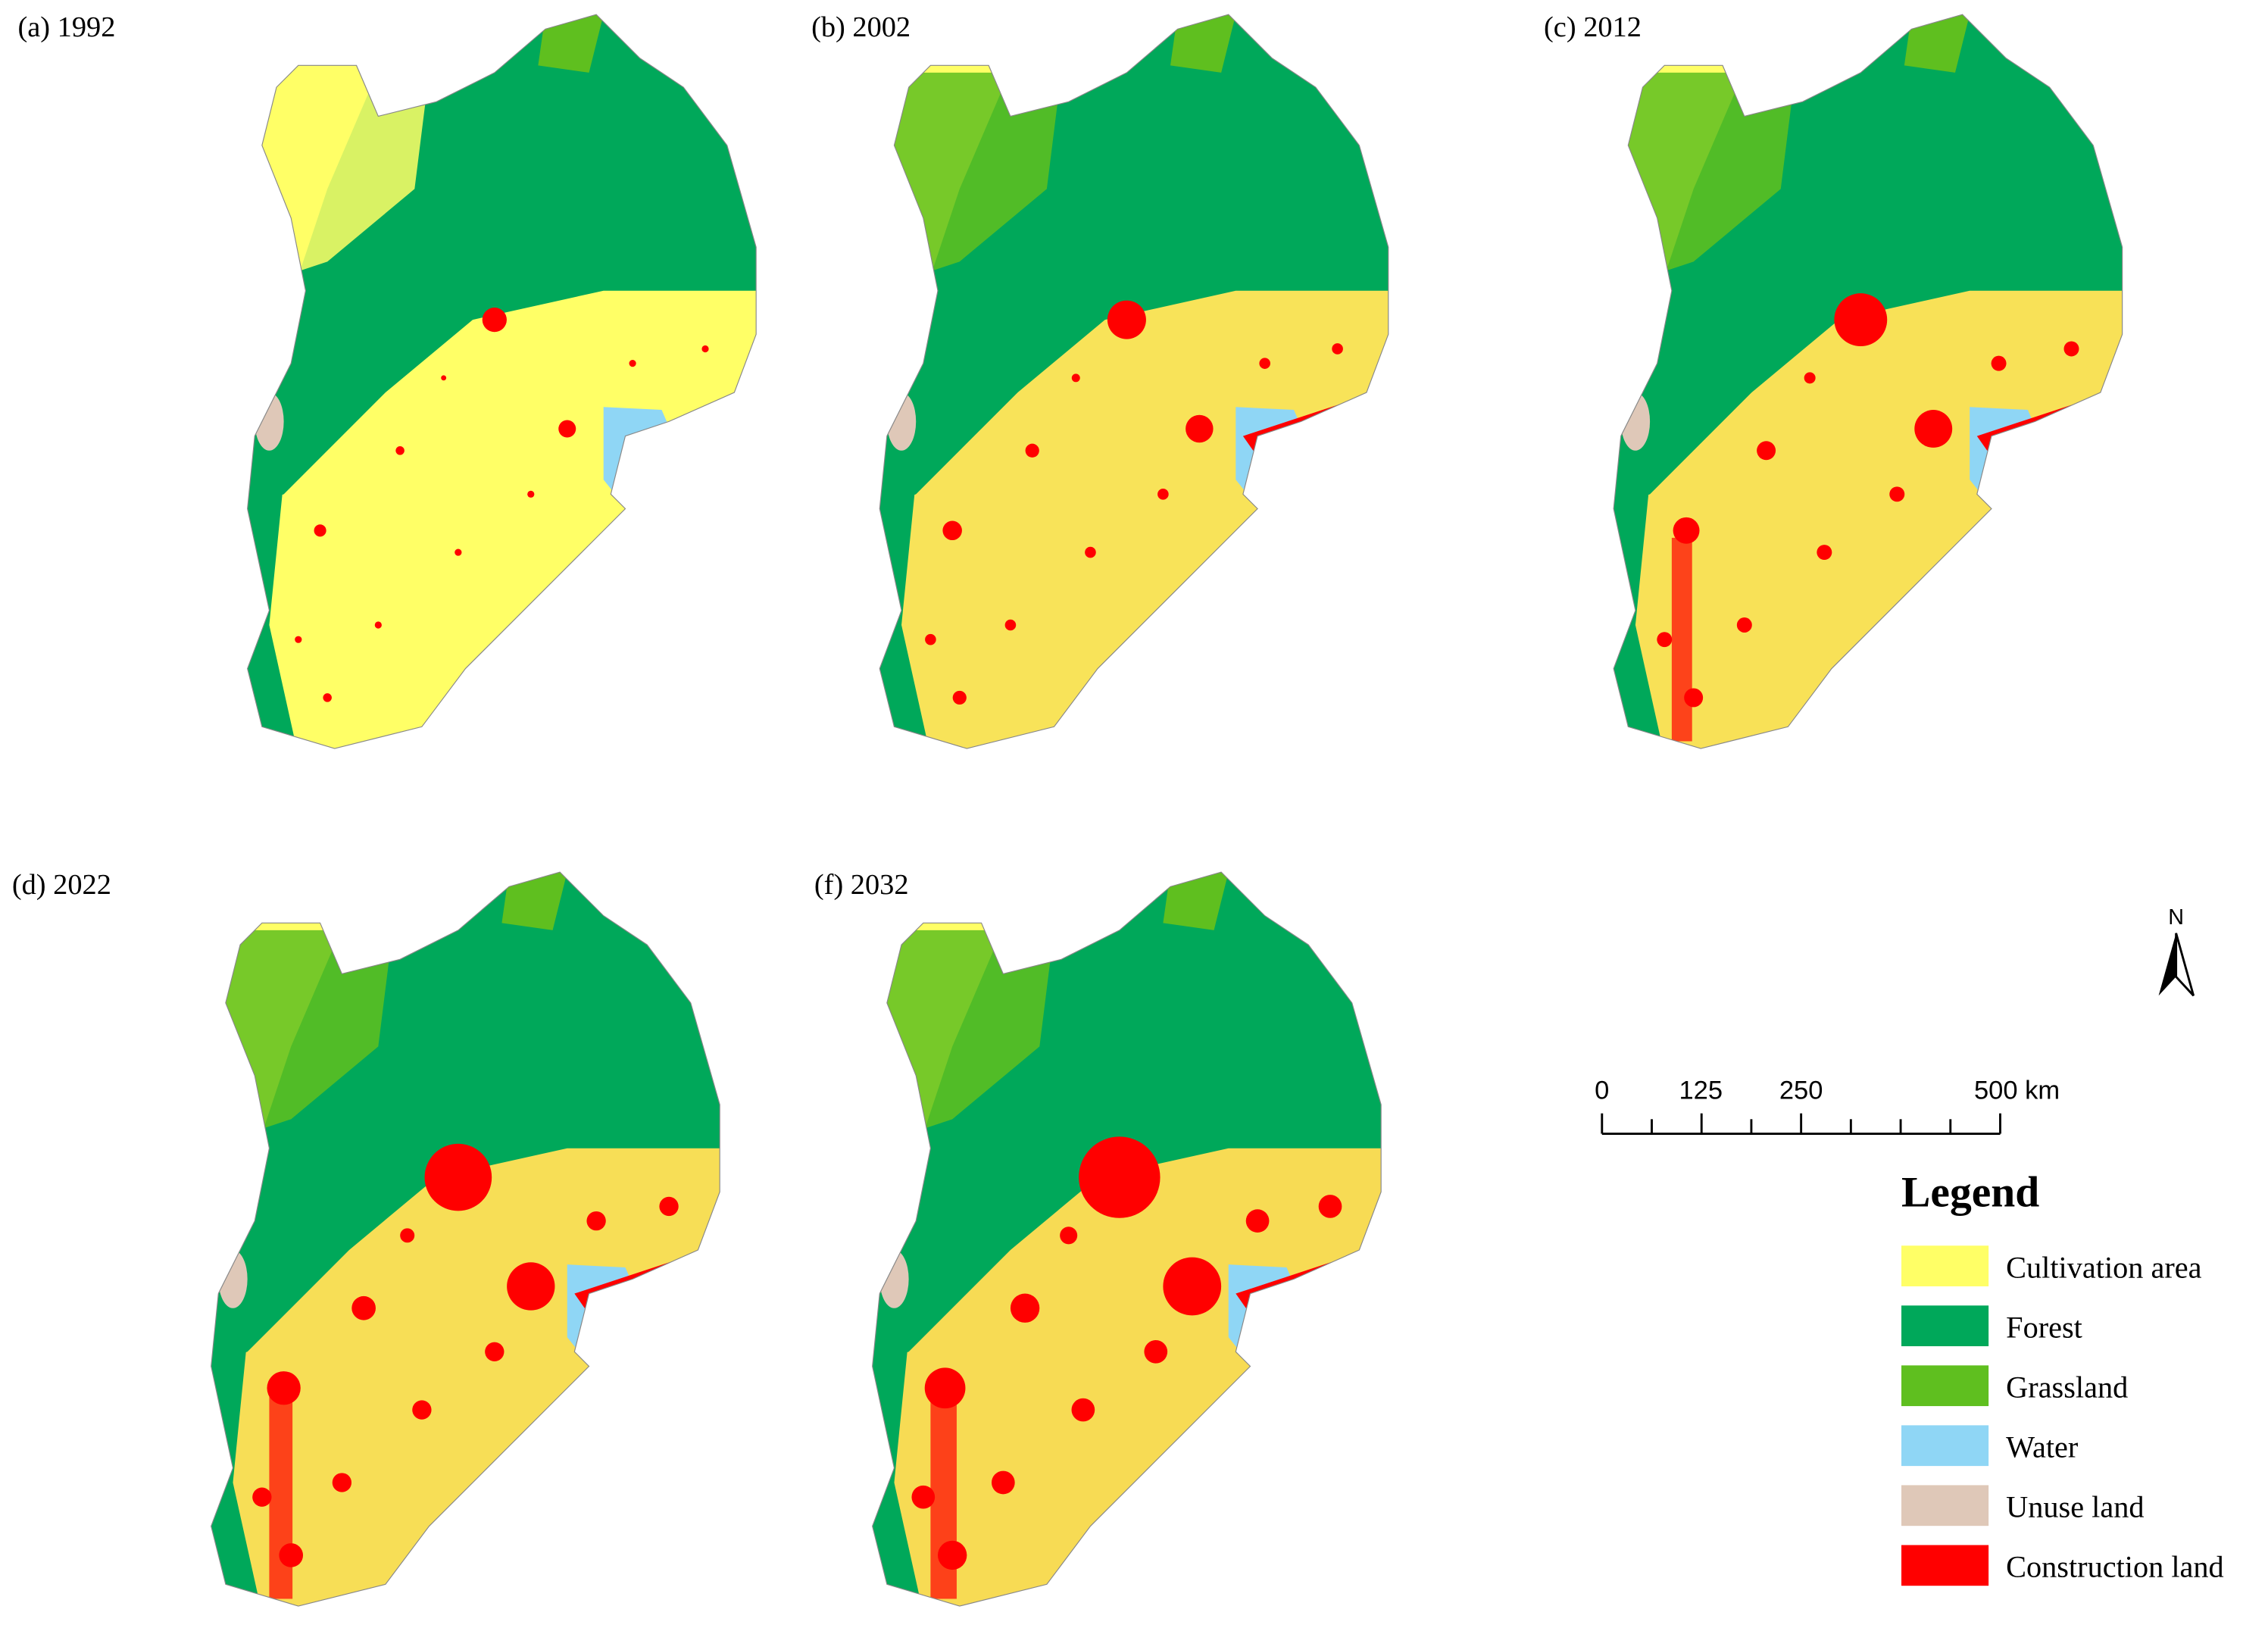  I want to click on legend-label: Forest, so click(2044, 1328).